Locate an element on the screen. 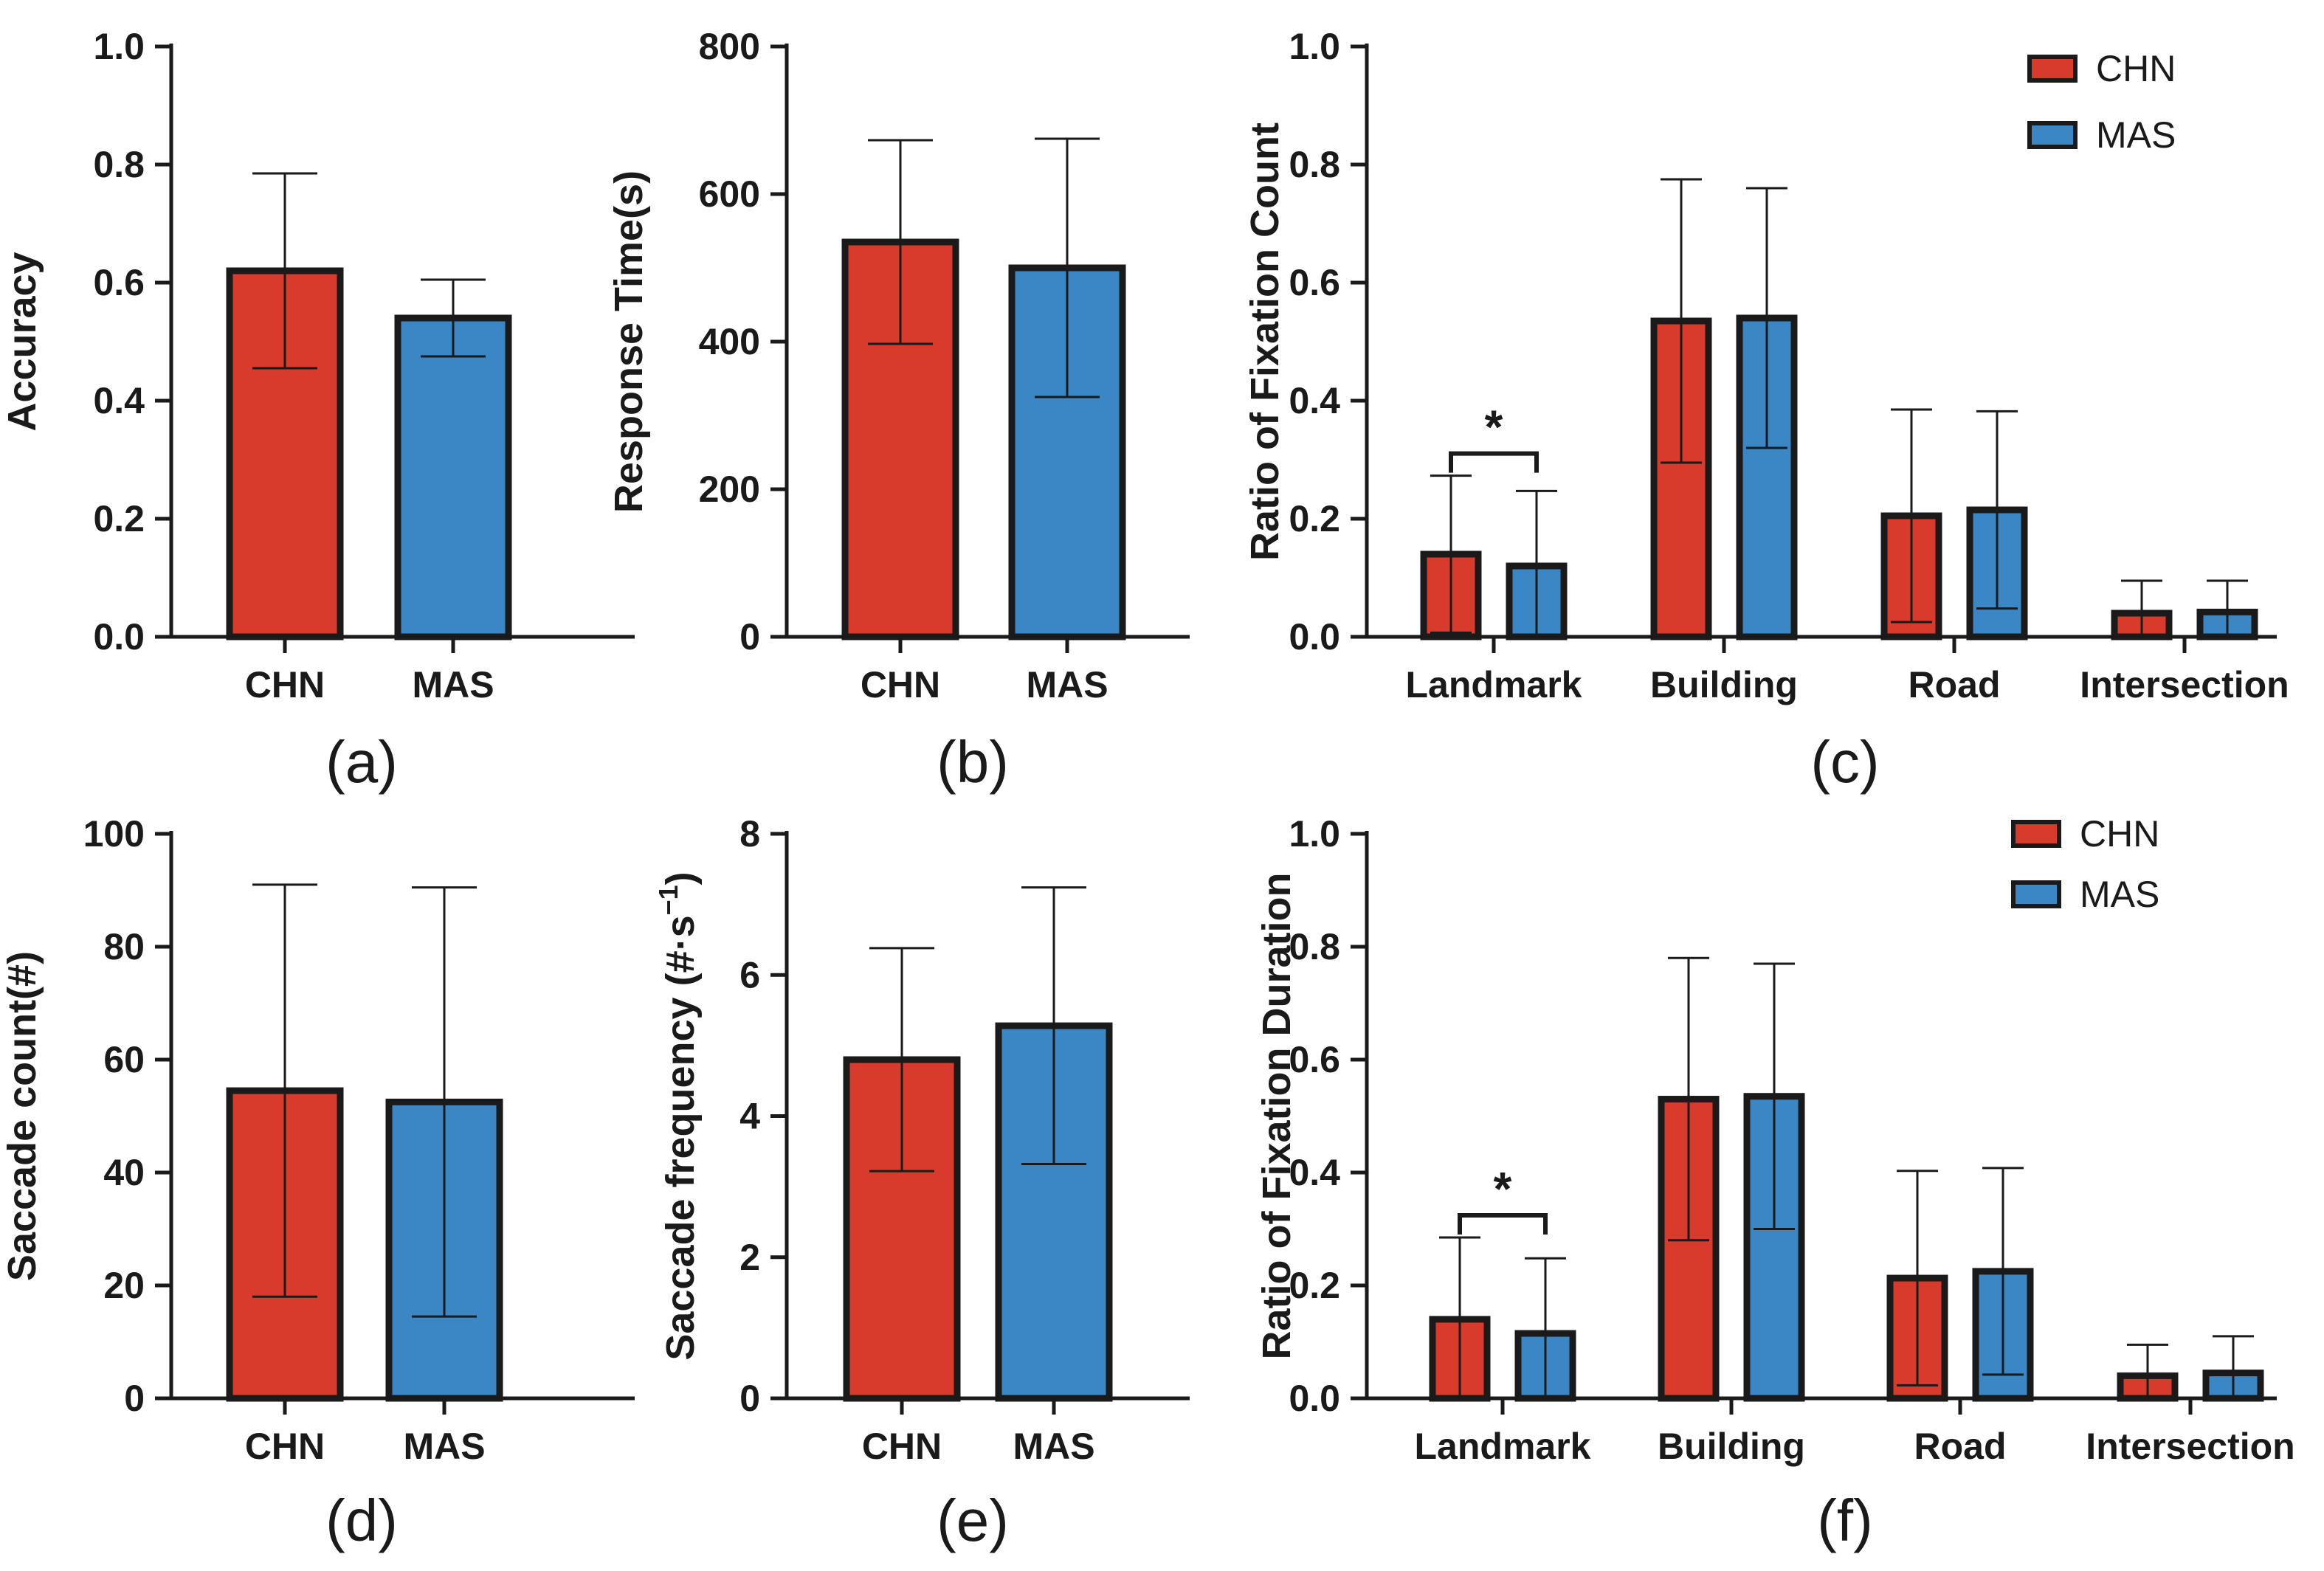 This screenshot has height=1571, width=2324. y-axis-title-text: Ratio of Fixation Count is located at coordinates (1265, 341).